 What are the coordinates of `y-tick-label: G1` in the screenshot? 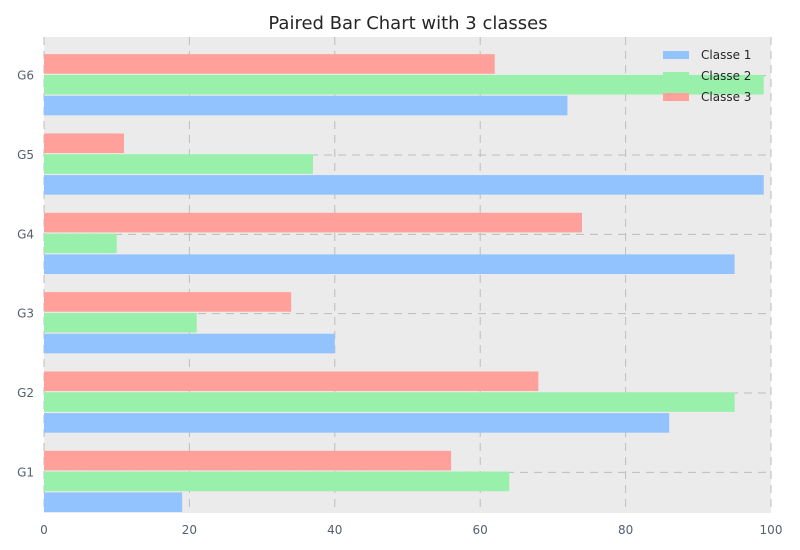 It's located at (25, 472).